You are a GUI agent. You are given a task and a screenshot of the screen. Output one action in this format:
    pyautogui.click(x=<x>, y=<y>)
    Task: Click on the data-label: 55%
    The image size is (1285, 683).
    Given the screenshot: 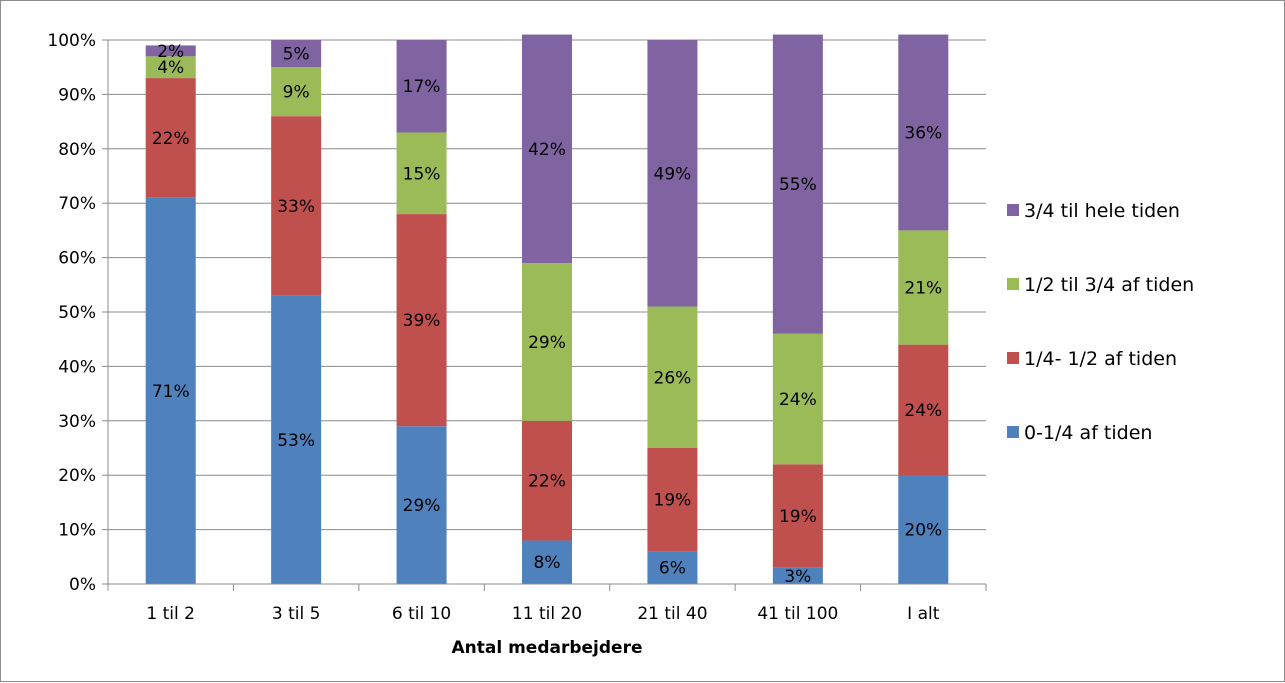 What is the action you would take?
    pyautogui.click(x=798, y=185)
    